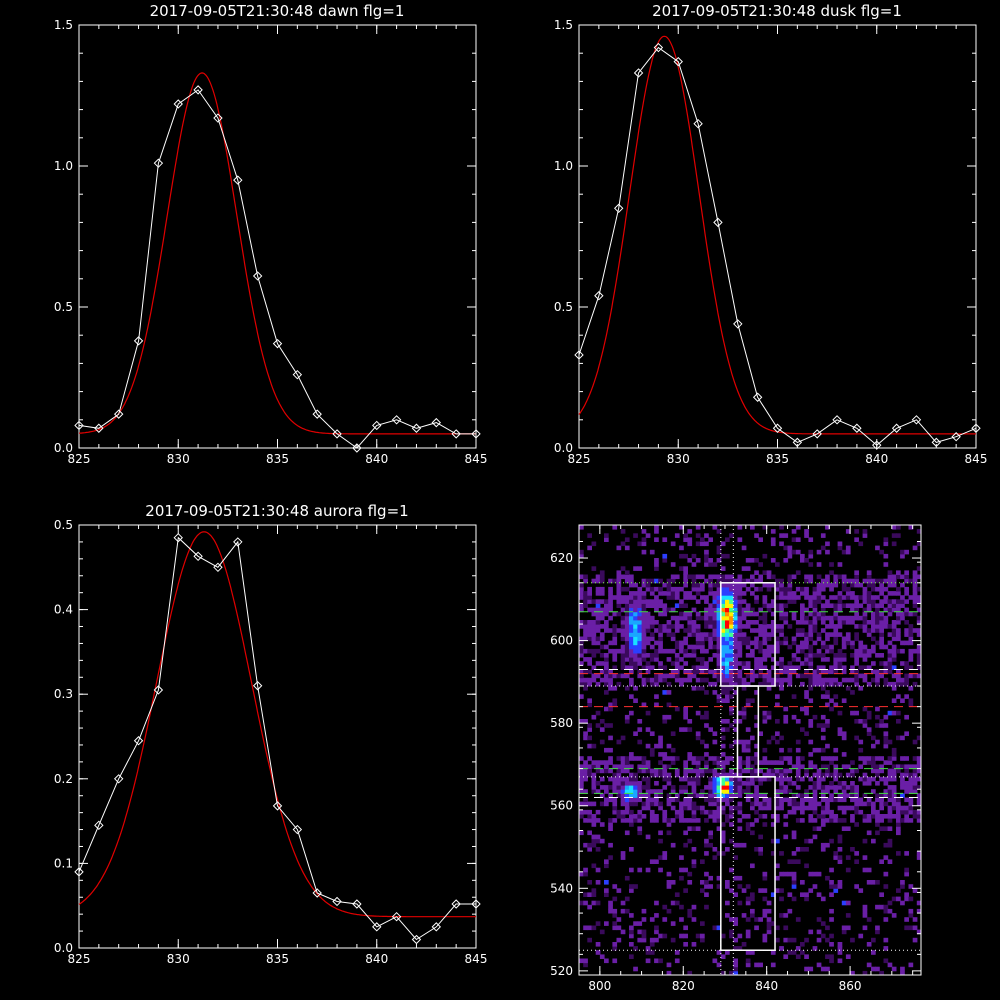  What do you see at coordinates (218, 567) in the screenshot?
I see `aurora-data-point` at bounding box center [218, 567].